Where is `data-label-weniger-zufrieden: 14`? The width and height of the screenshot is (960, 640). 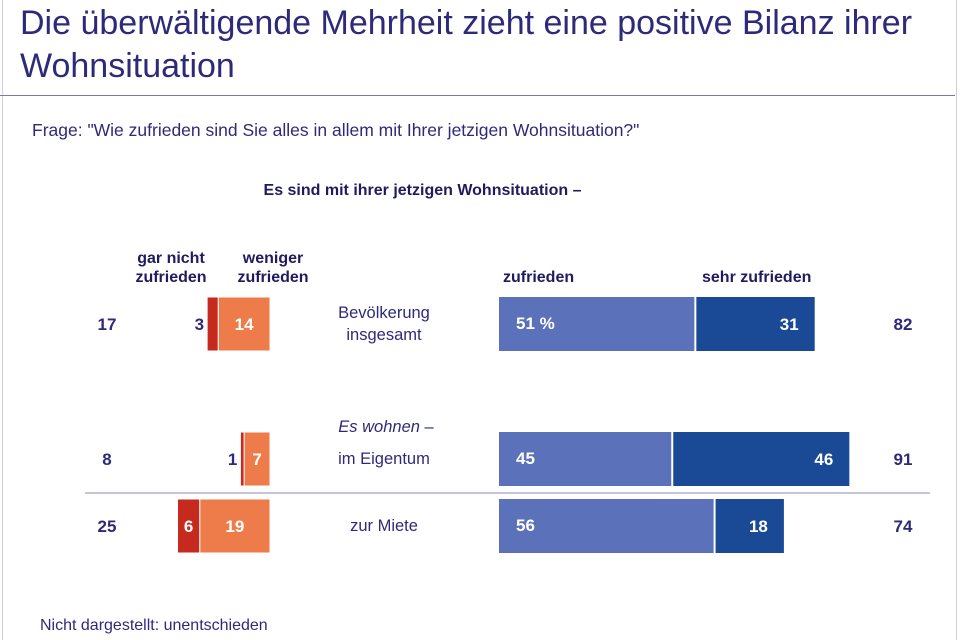 data-label-weniger-zufrieden: 14 is located at coordinates (244, 324).